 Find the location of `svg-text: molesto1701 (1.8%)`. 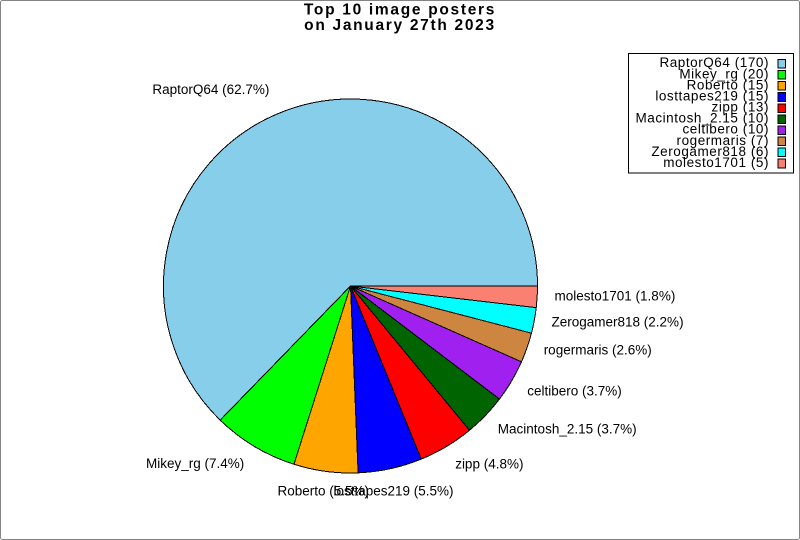

svg-text: molesto1701 (1.8%) is located at coordinates (615, 295).